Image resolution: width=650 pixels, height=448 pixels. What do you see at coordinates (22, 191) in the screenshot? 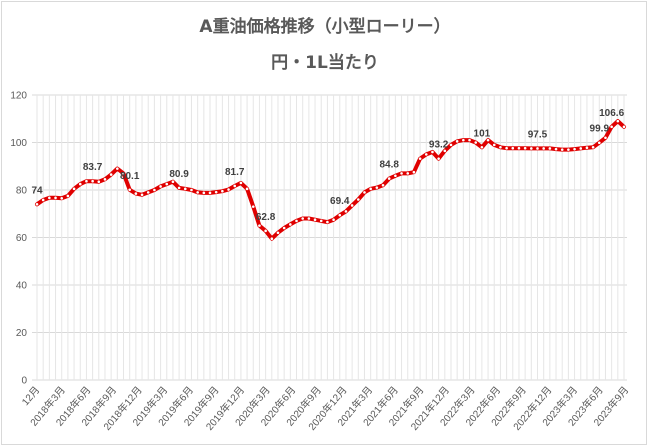
I see `y-tick-label: 80` at bounding box center [22, 191].